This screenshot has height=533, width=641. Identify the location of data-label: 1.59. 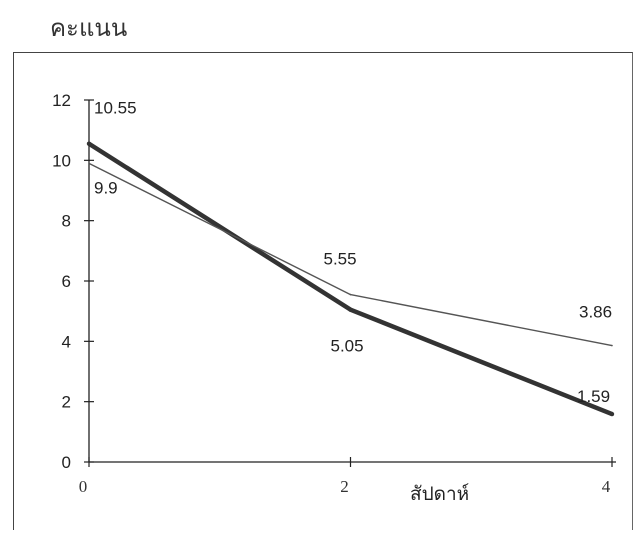
(593, 396).